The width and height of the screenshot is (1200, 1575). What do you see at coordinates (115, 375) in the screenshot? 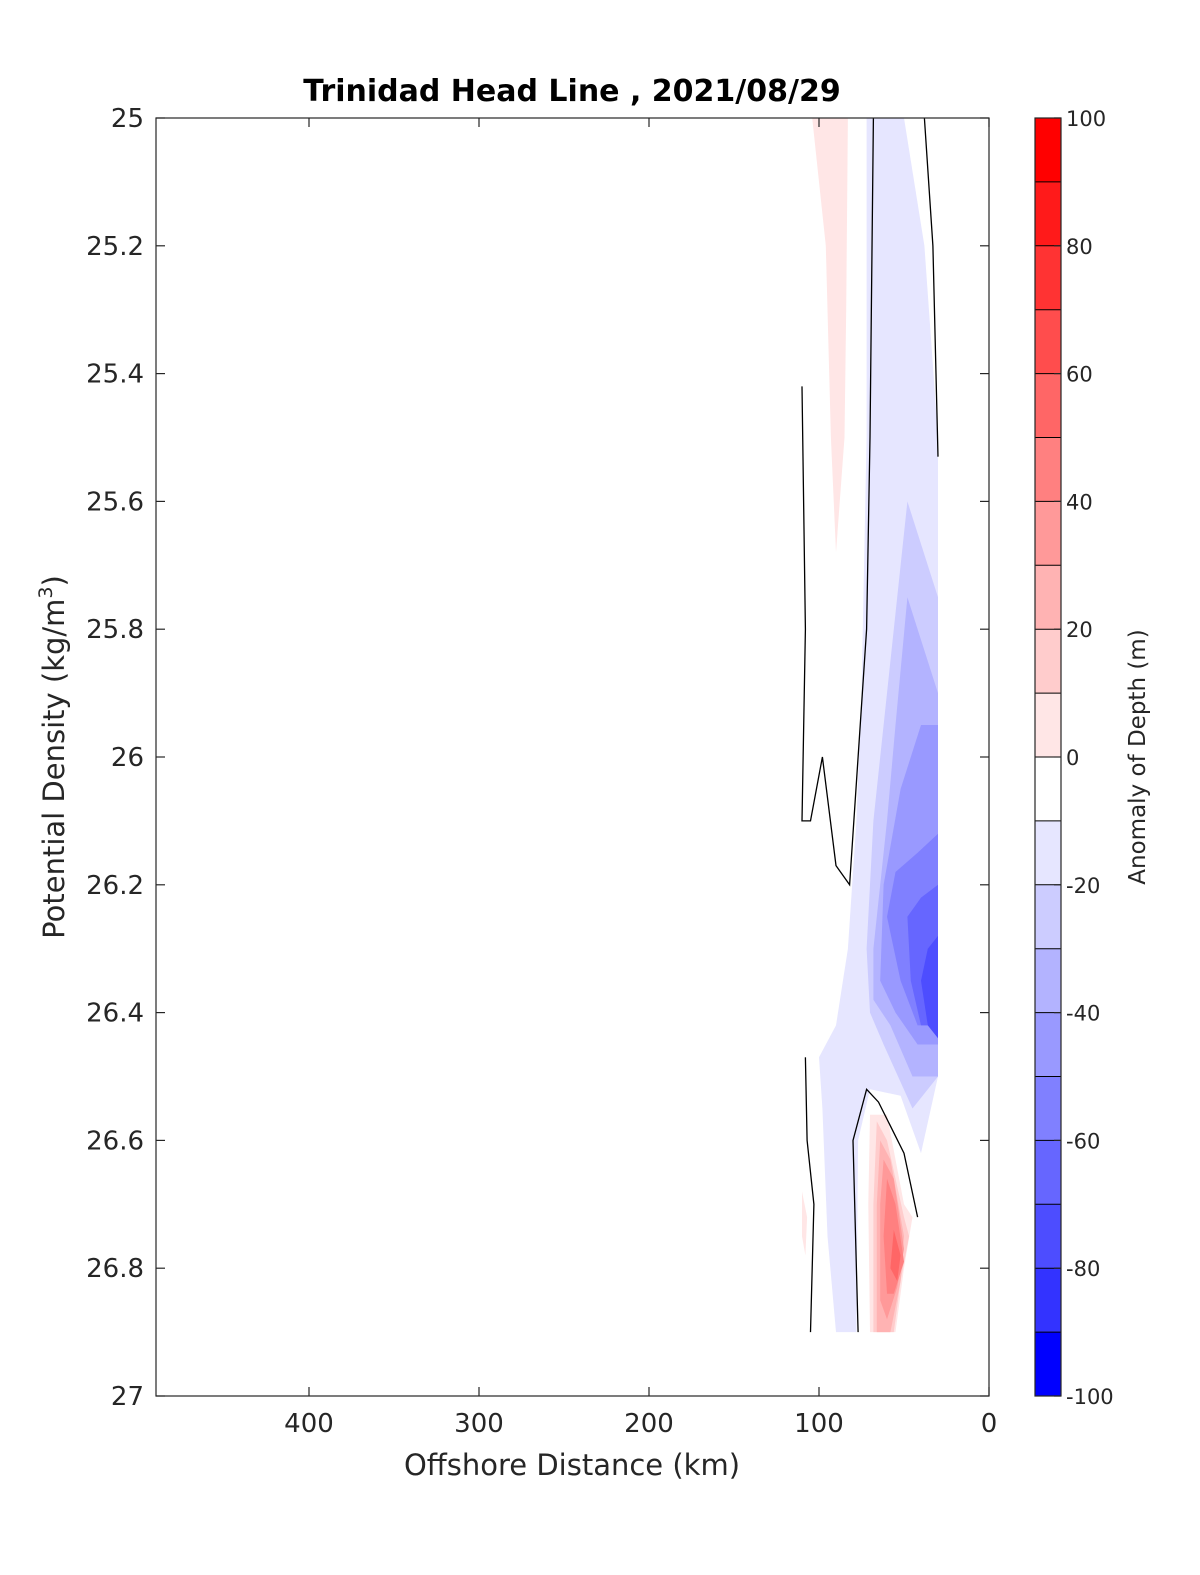
I see `y-tick-label: 25.4` at bounding box center [115, 375].